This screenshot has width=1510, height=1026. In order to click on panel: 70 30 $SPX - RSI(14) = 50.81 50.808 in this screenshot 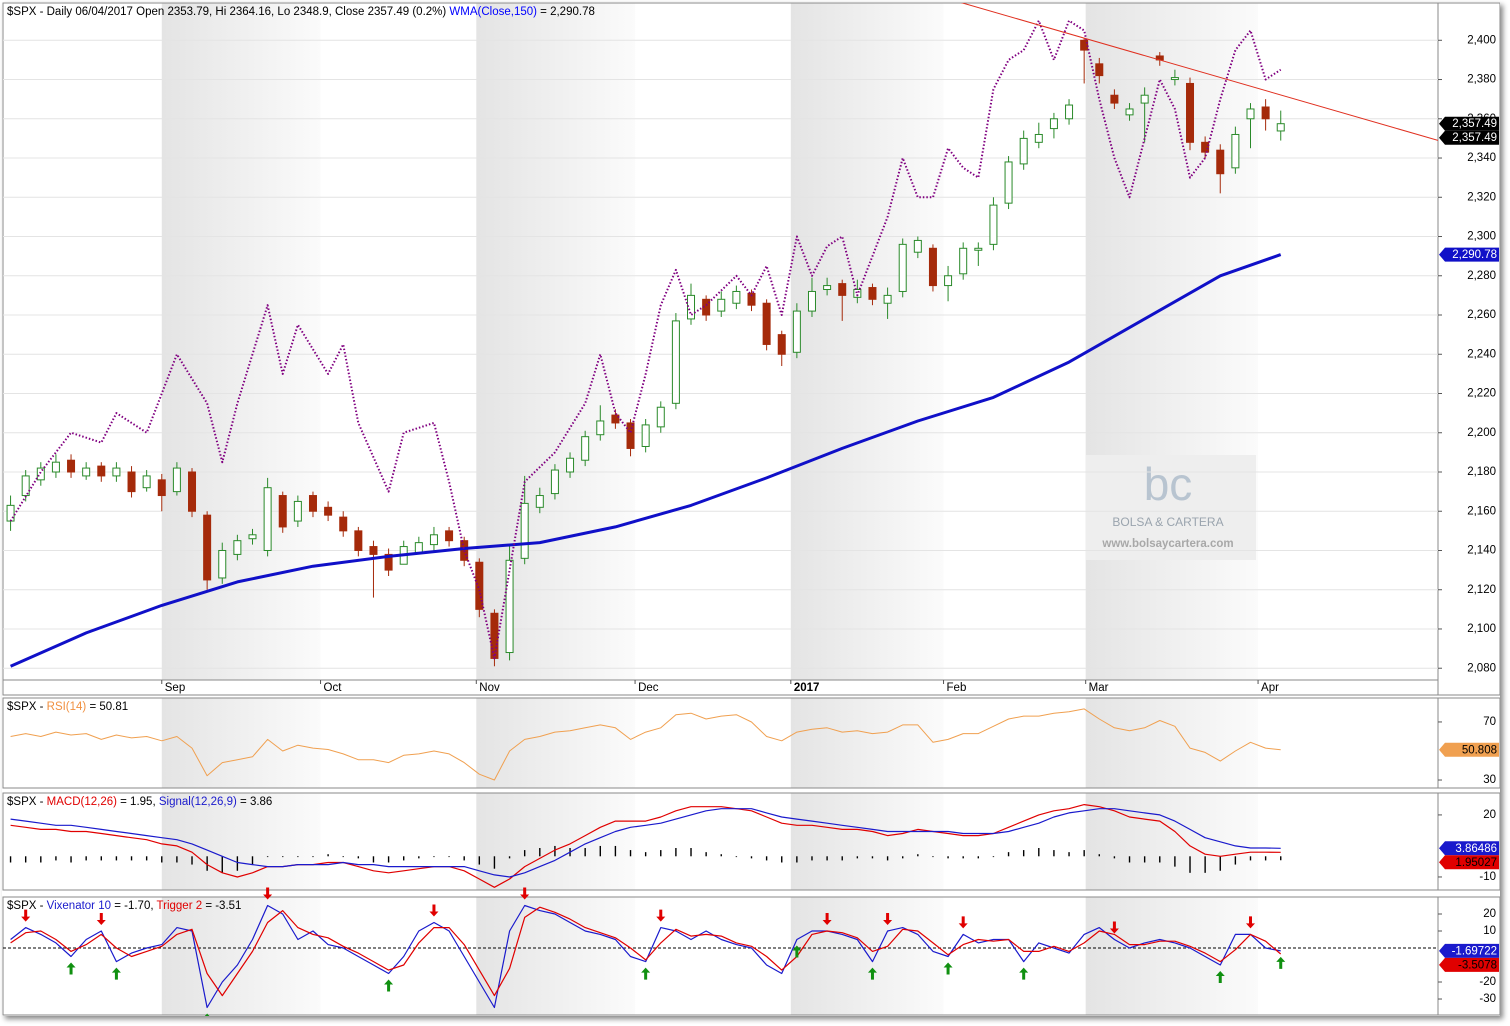, I will do `click(751, 743)`.